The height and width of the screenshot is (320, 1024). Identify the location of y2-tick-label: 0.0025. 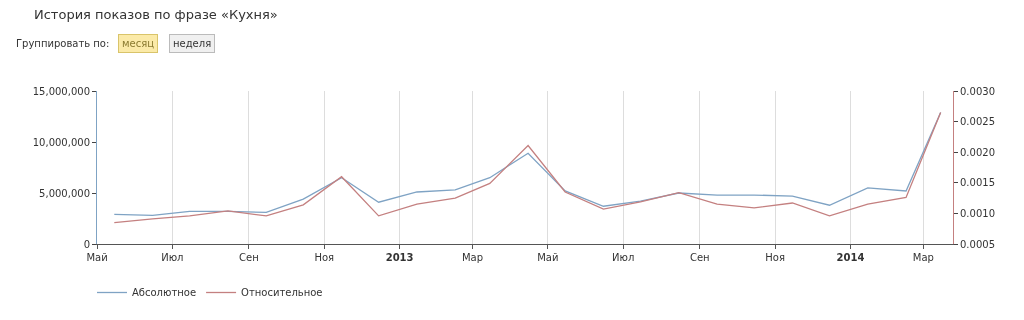
(977, 122).